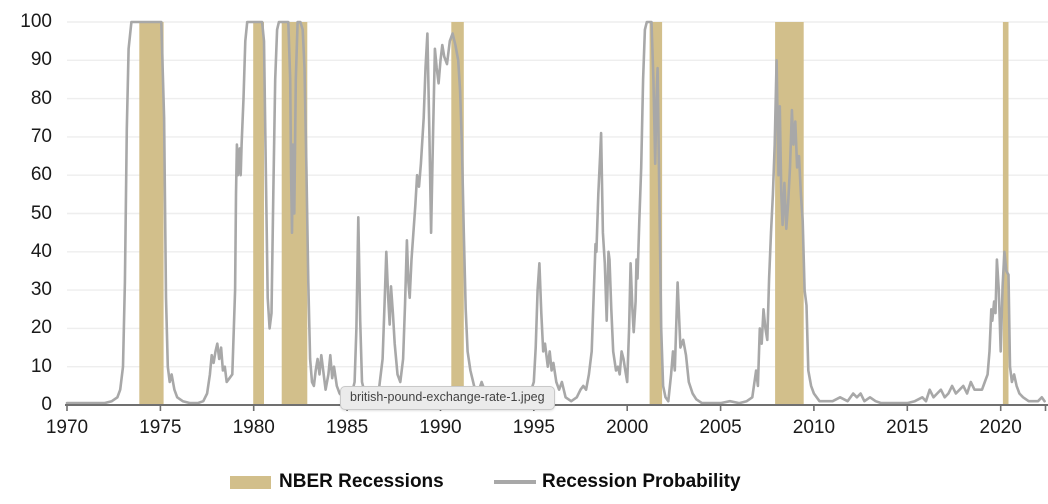 This screenshot has width=1048, height=504. I want to click on x-tick-label: 1985, so click(347, 427).